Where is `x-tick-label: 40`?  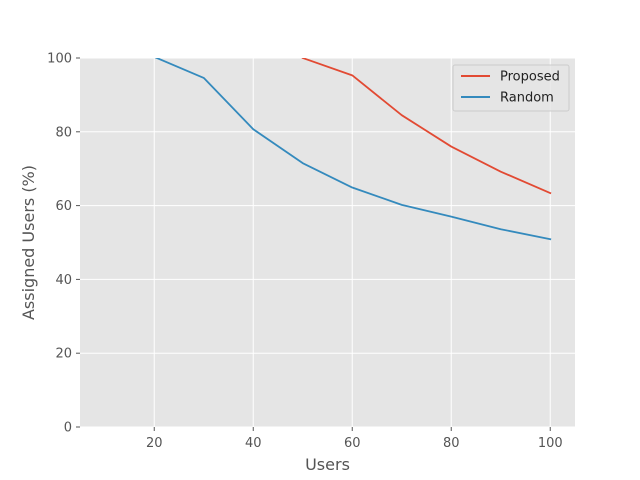
x-tick-label: 40 is located at coordinates (253, 443).